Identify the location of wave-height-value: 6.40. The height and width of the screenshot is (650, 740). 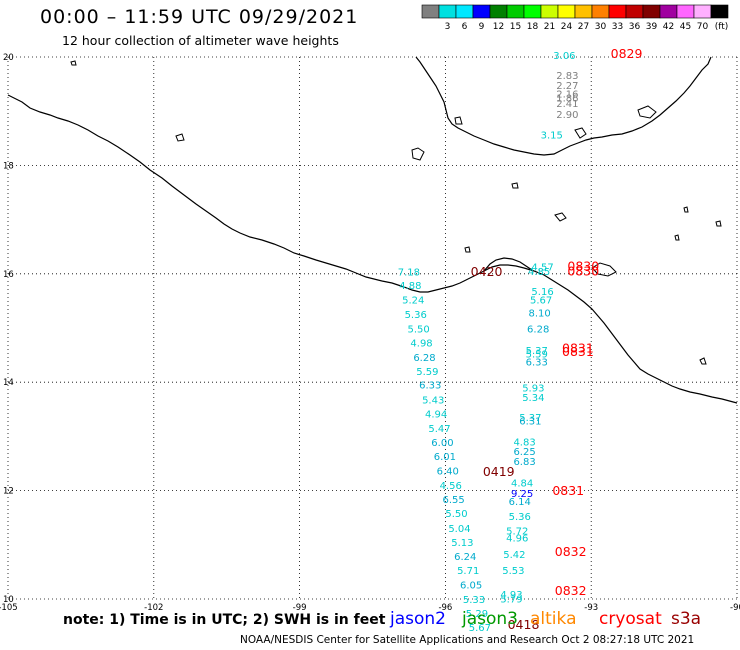
(448, 471).